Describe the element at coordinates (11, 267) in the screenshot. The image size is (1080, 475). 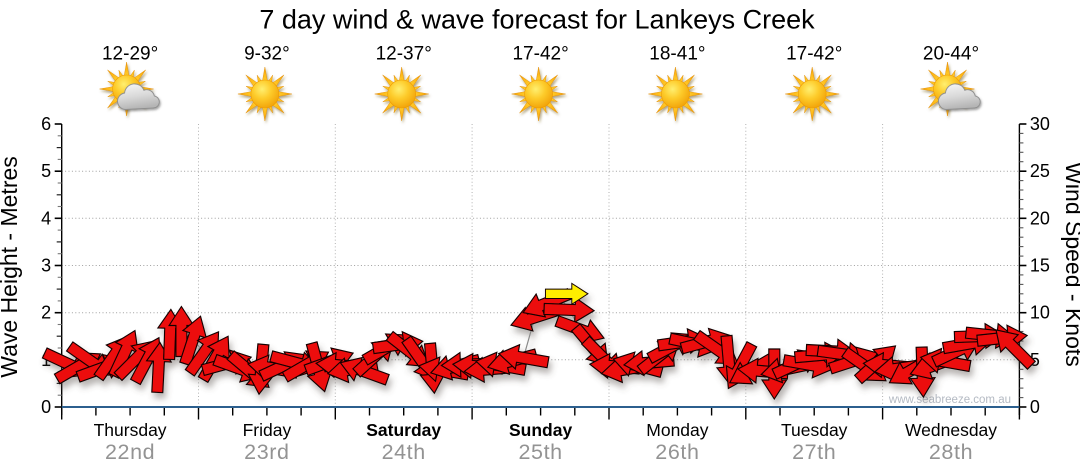
I see `svg-text: Wave Height - Metres` at that location.